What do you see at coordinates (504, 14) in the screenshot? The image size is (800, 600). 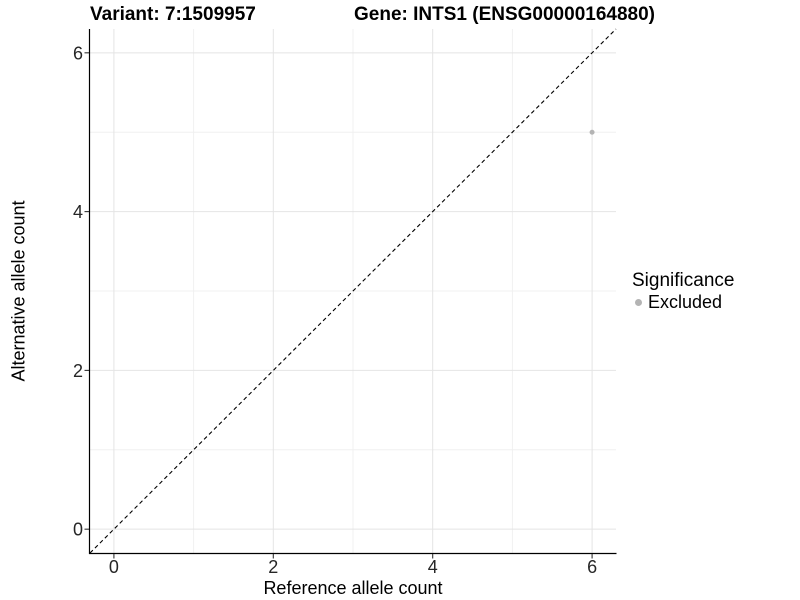 I see `gene-title: Gene: INTS1 (ENSG00000164880)` at bounding box center [504, 14].